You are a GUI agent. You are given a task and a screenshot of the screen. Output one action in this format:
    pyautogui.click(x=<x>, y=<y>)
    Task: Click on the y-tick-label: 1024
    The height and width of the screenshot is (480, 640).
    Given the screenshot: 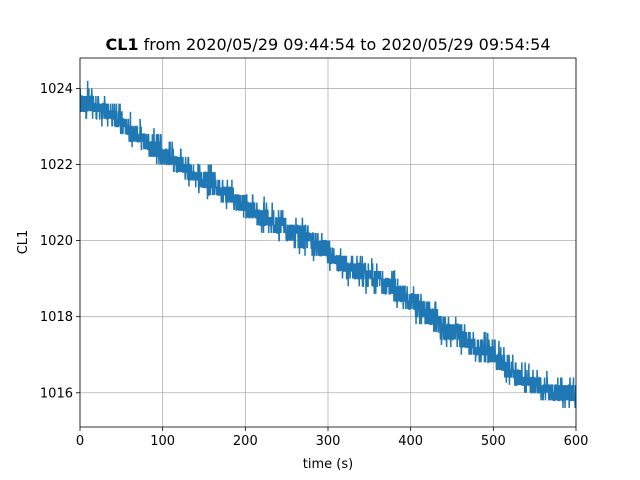 What is the action you would take?
    pyautogui.click(x=56, y=89)
    